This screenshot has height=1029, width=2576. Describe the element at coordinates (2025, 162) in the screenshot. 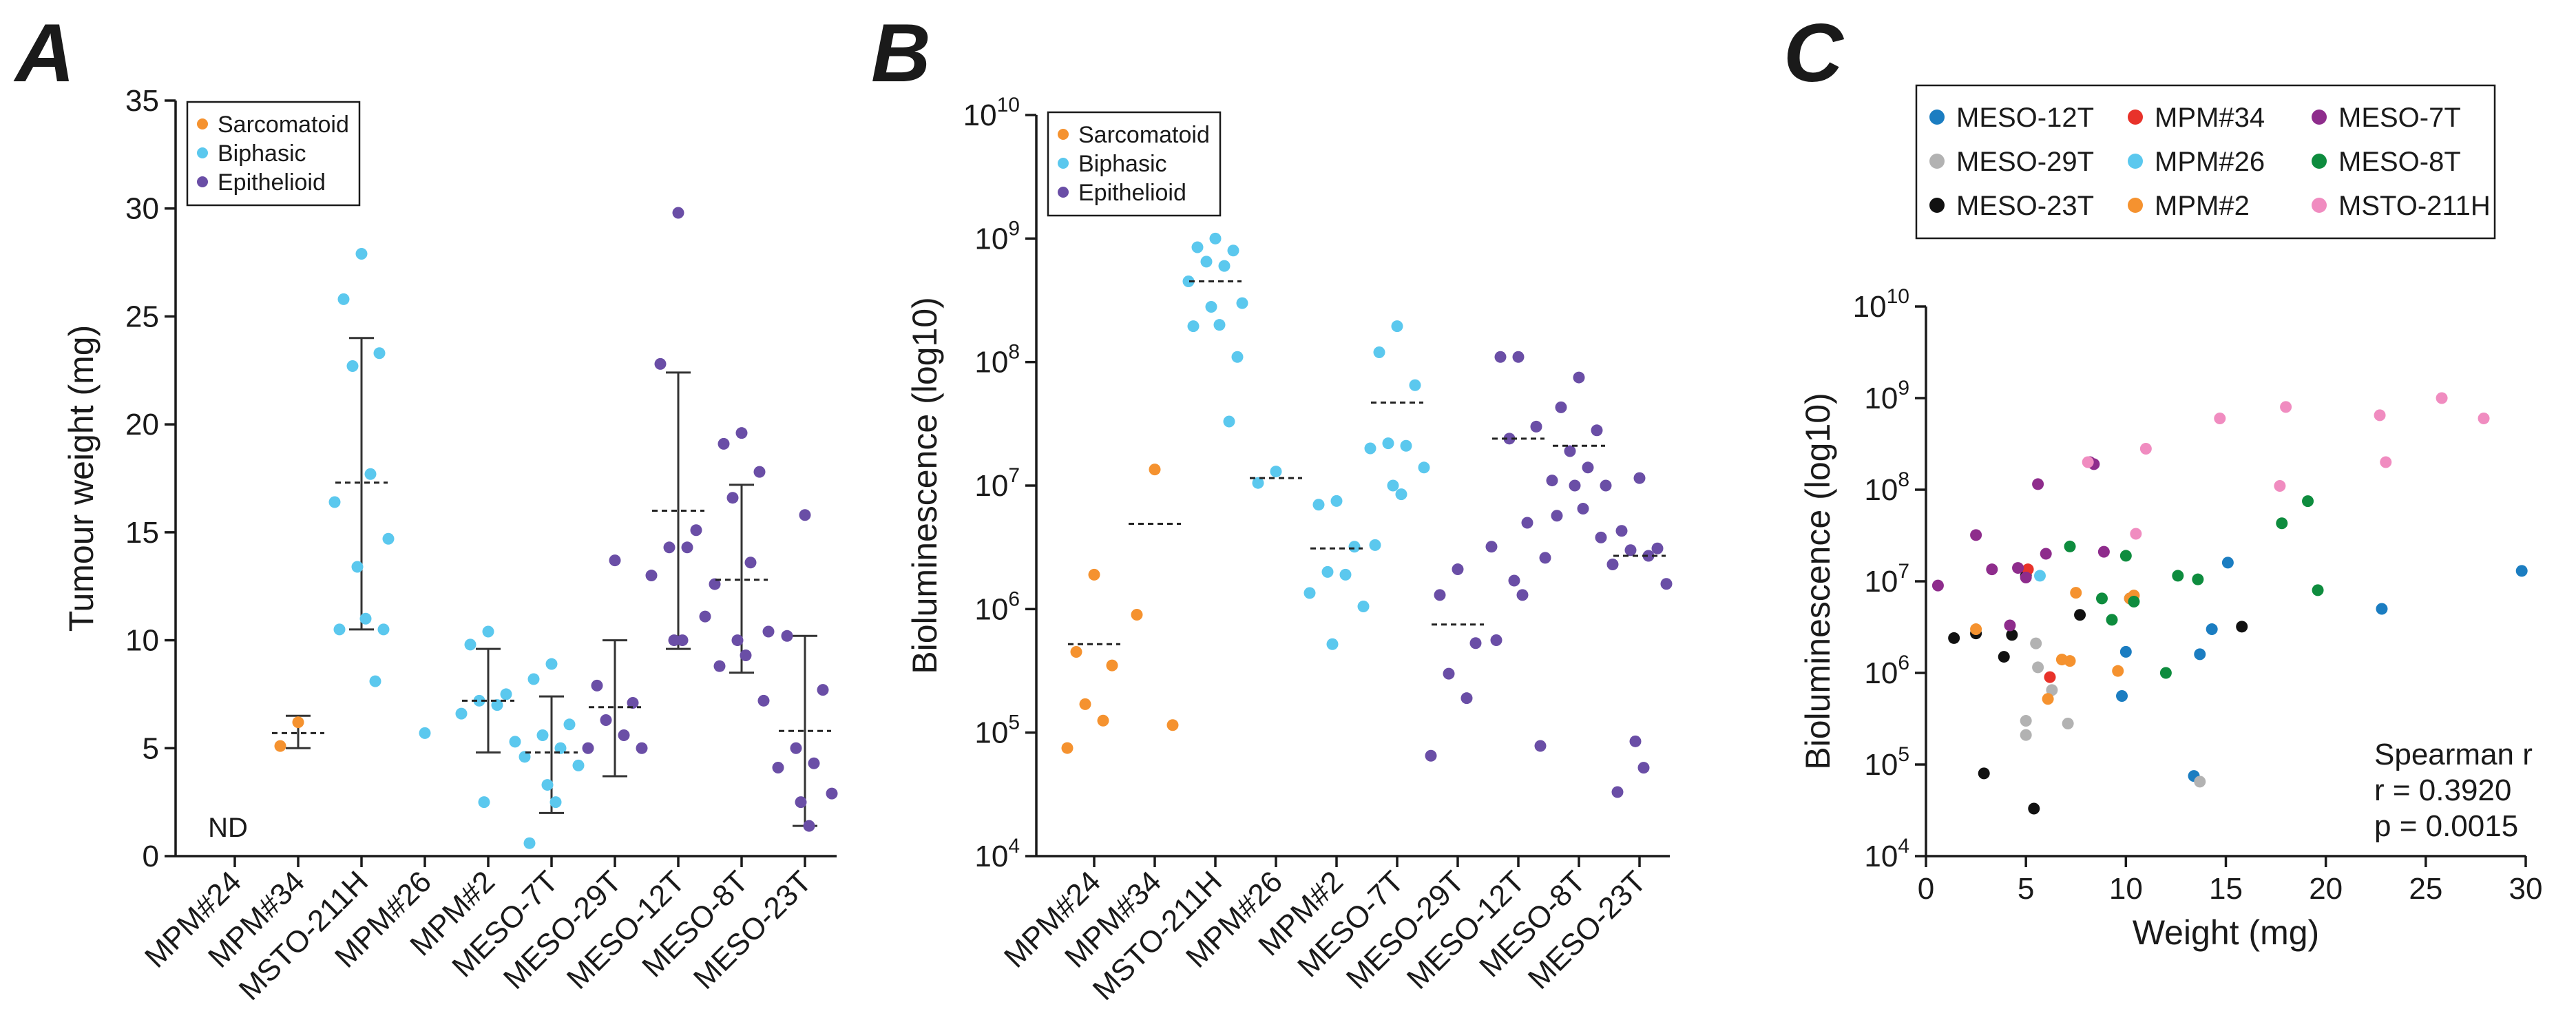

I see `legend-label: MESO-29T` at that location.